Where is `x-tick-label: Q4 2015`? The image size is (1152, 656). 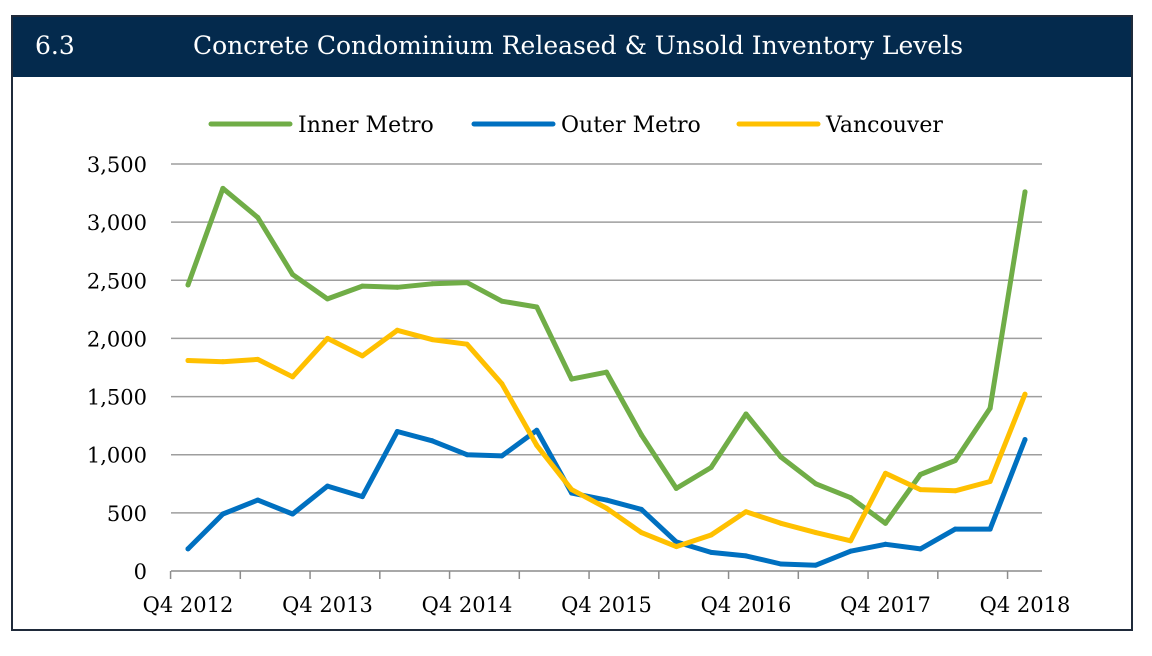
x-tick-label: Q4 2015 is located at coordinates (606, 605).